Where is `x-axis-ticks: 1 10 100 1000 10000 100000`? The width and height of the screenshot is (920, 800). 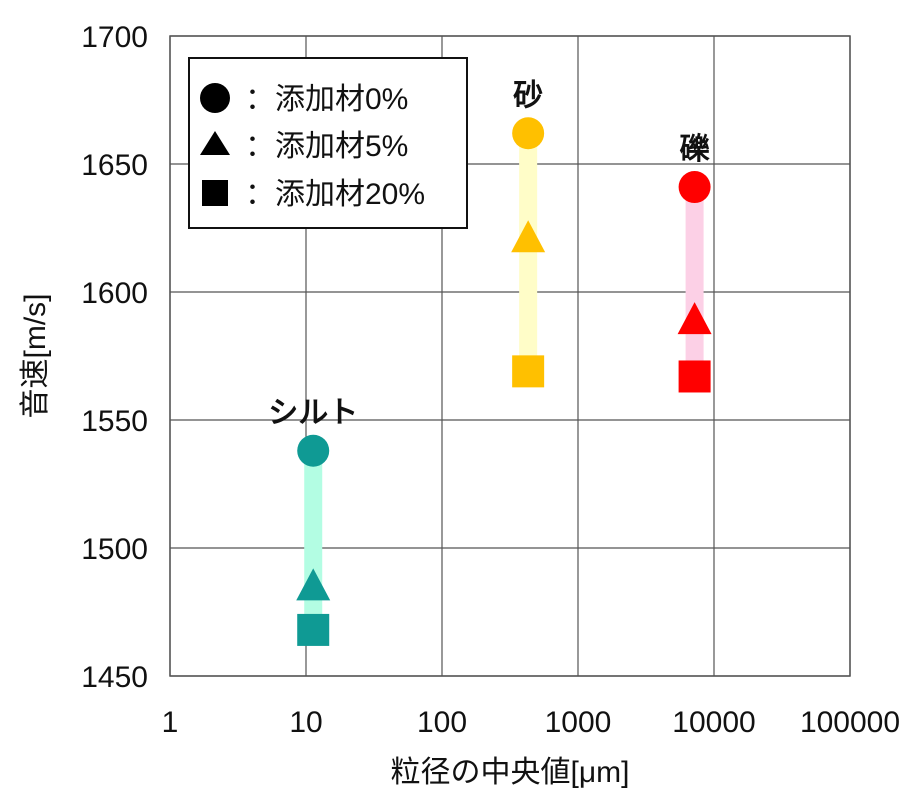 x-axis-ticks: 1 10 100 1000 10000 100000 is located at coordinates (531, 722).